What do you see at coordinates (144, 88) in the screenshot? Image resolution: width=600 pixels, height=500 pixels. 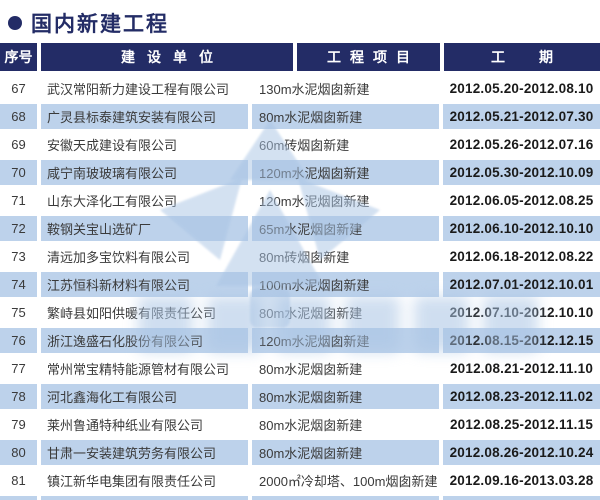 I see `cell-company: 武汉常阳新力建设工程有限公司` at bounding box center [144, 88].